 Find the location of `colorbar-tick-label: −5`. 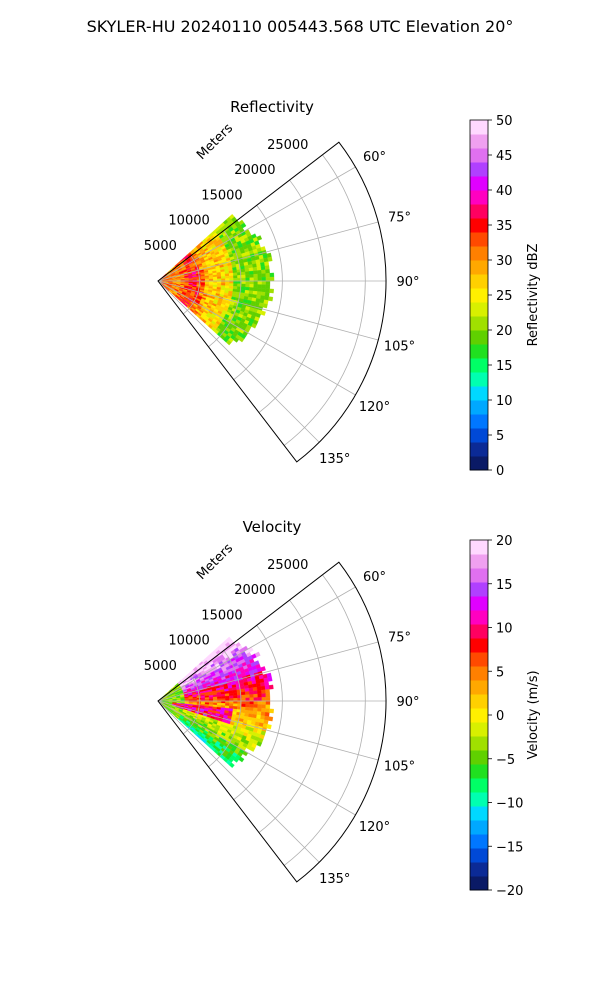

colorbar-tick-label: −5 is located at coordinates (505, 760).